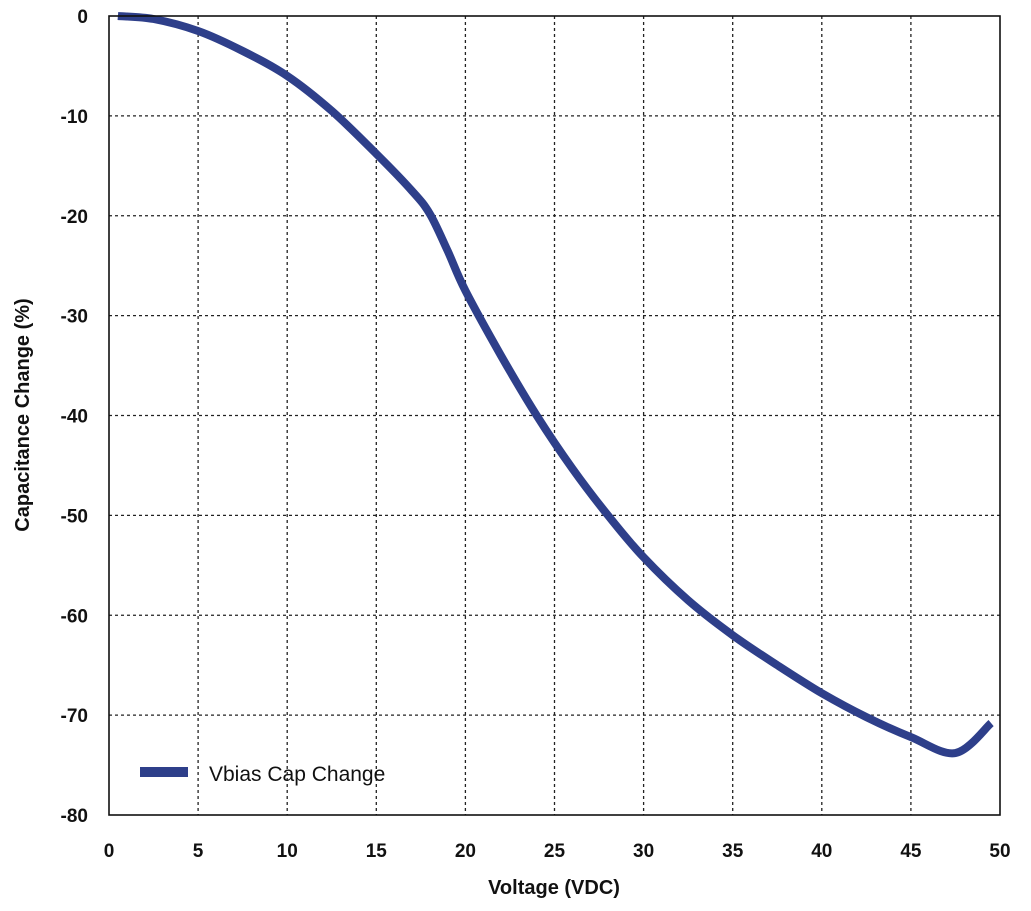 This screenshot has width=1031, height=911. What do you see at coordinates (821, 851) in the screenshot?
I see `x-tick-label: 40` at bounding box center [821, 851].